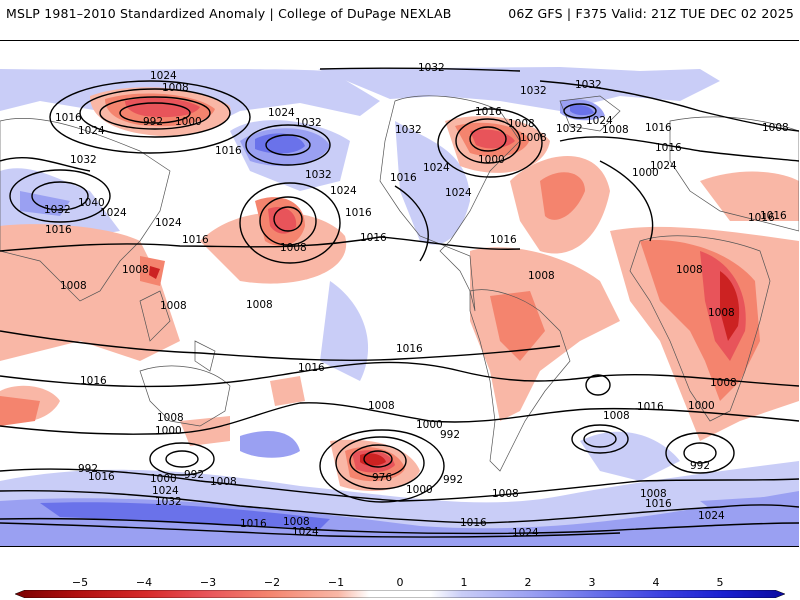 Image resolution: width=800 pixels, height=600 pixels. Describe the element at coordinates (464, 582) in the screenshot. I see `colorbar-tick-label: 1` at that location.